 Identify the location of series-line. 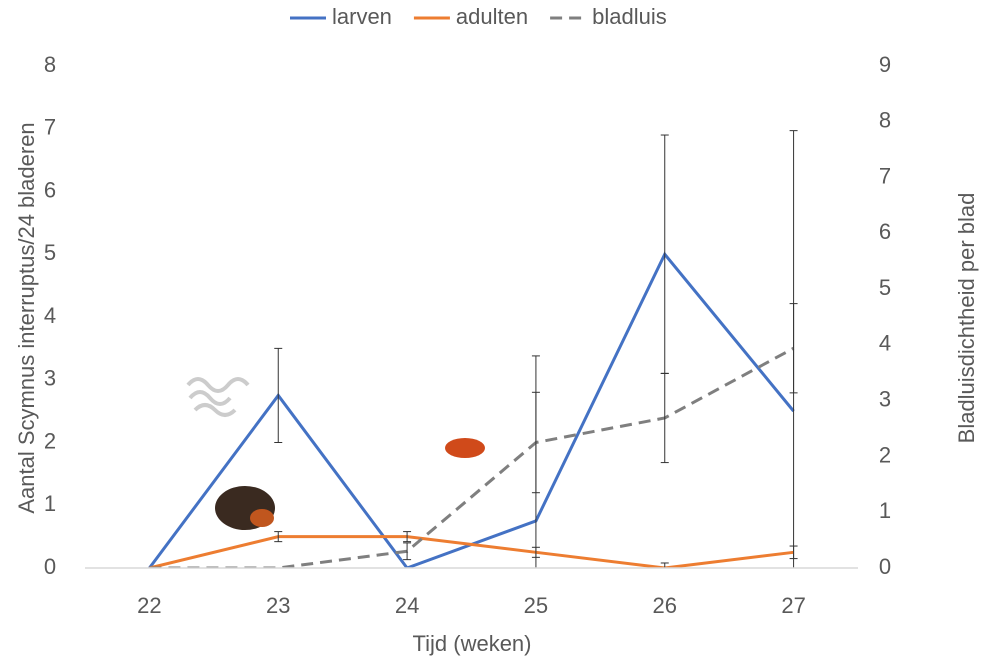
(471, 551).